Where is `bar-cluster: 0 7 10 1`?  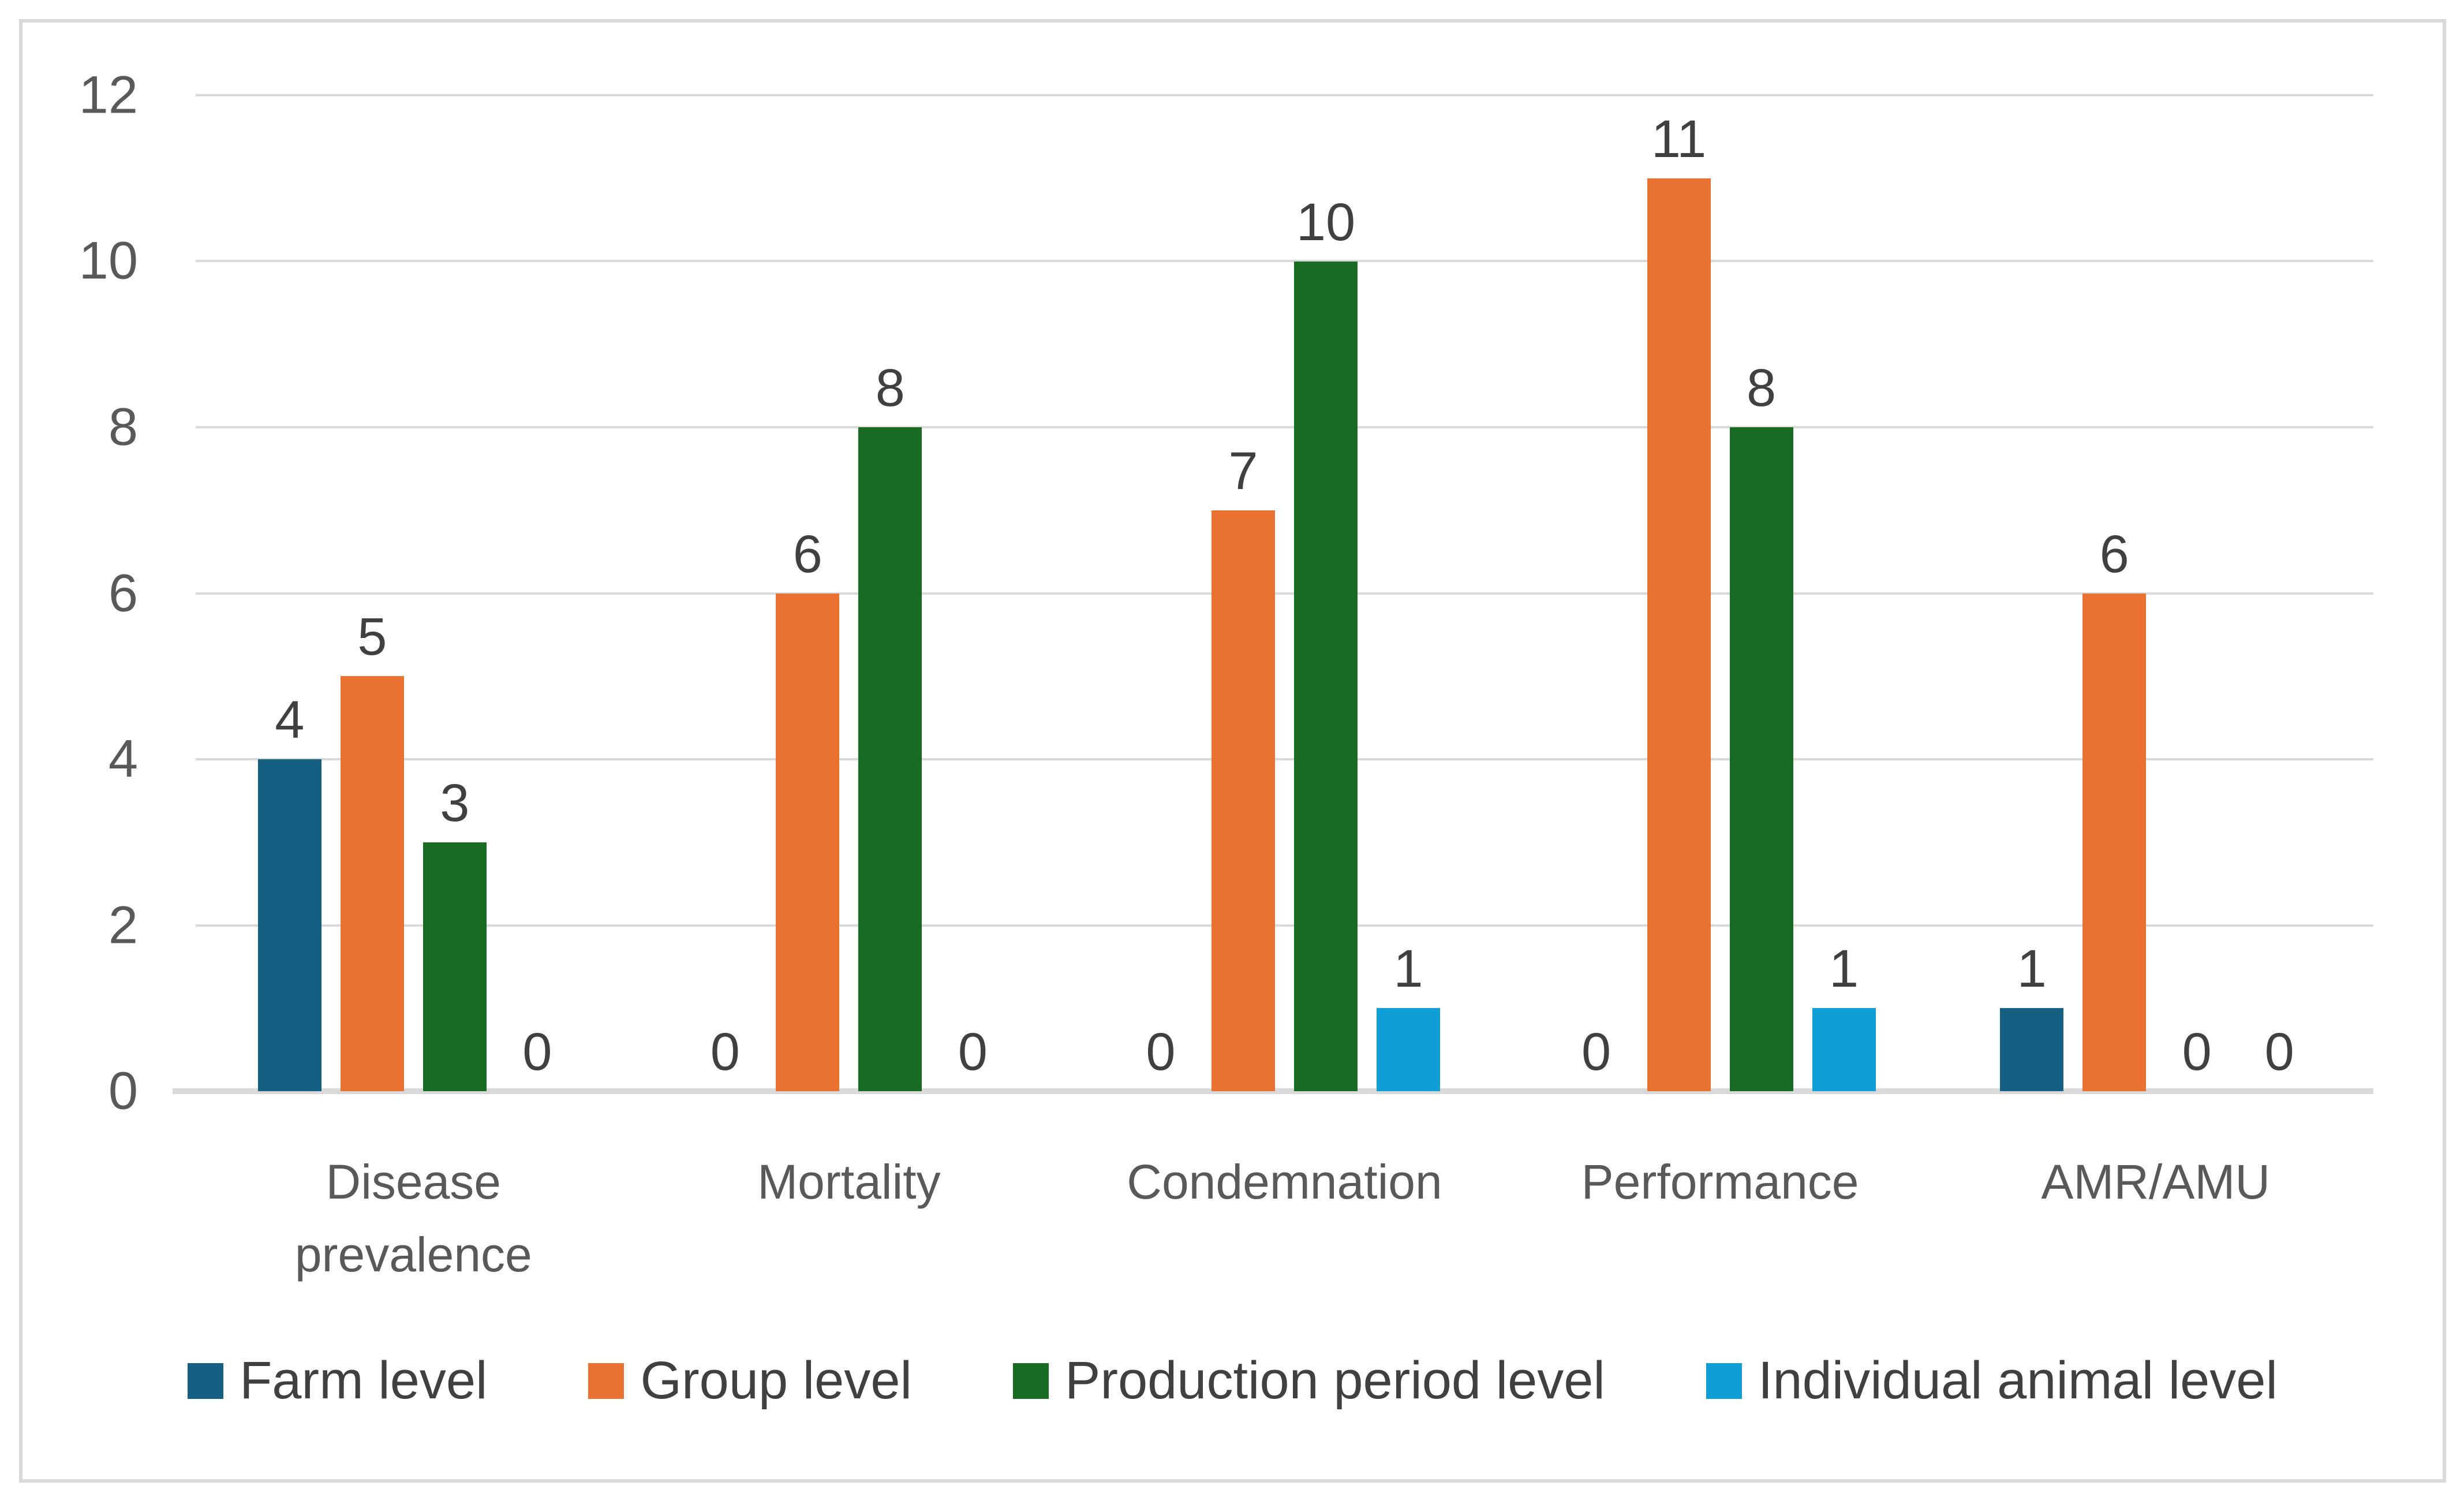 bar-cluster: 0 7 10 1 is located at coordinates (1284, 593).